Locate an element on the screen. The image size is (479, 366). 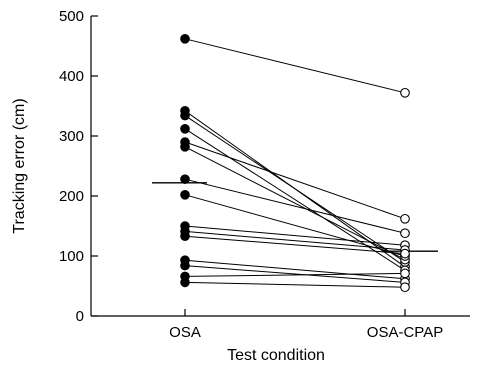
y-tick-label: 100 is located at coordinates (71, 256).